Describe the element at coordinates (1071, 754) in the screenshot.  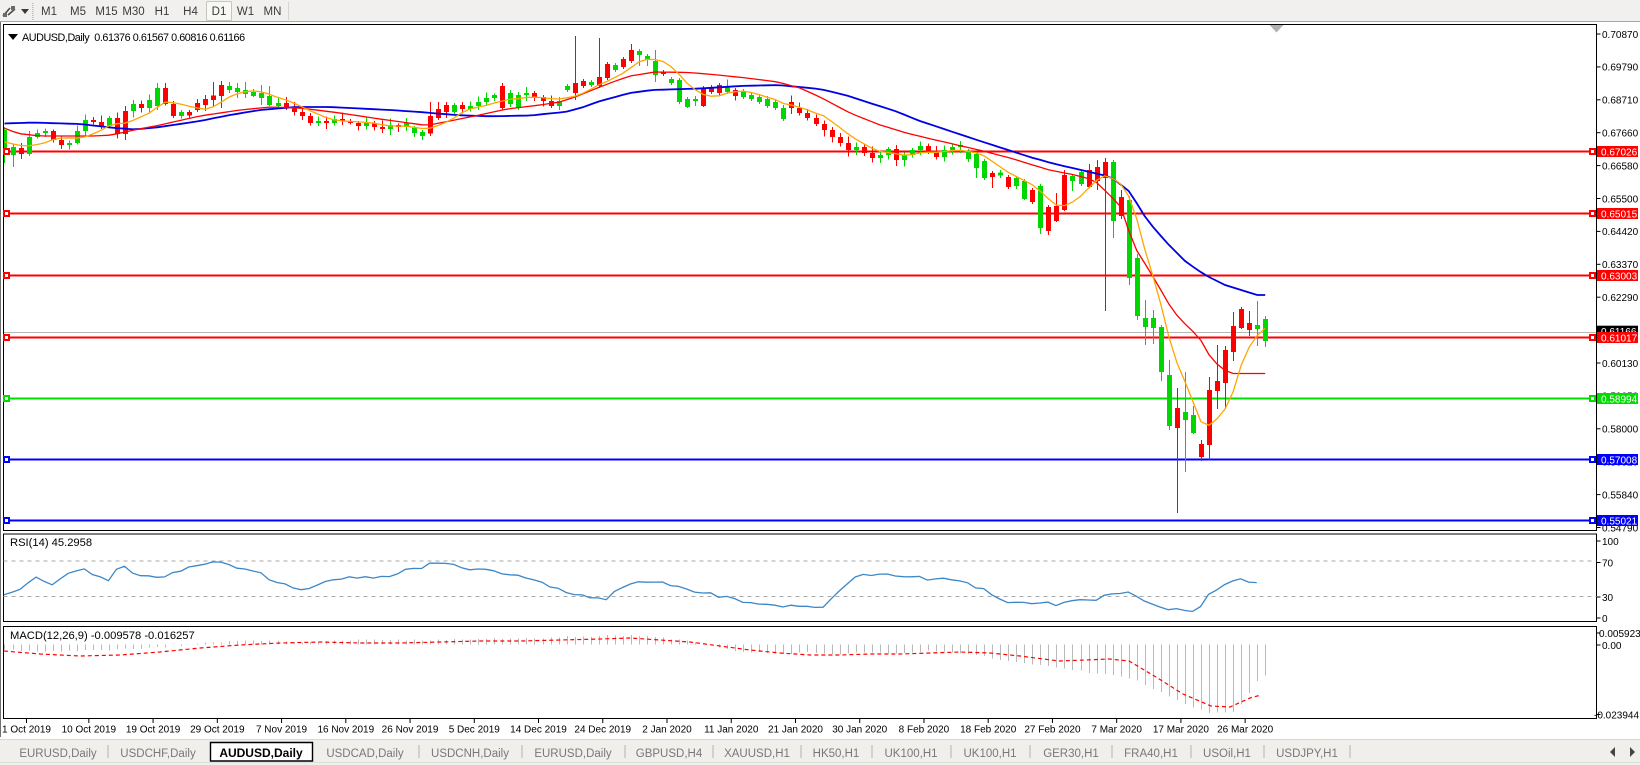
I see `svg-text: GER30,H1` at that location.